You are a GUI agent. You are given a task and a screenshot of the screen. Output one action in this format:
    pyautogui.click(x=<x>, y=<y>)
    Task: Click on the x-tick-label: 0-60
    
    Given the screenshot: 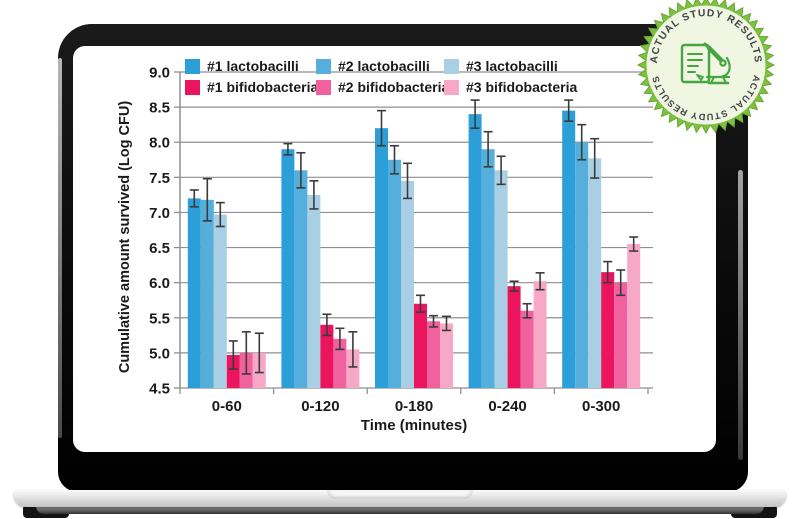 What is the action you would take?
    pyautogui.click(x=227, y=406)
    